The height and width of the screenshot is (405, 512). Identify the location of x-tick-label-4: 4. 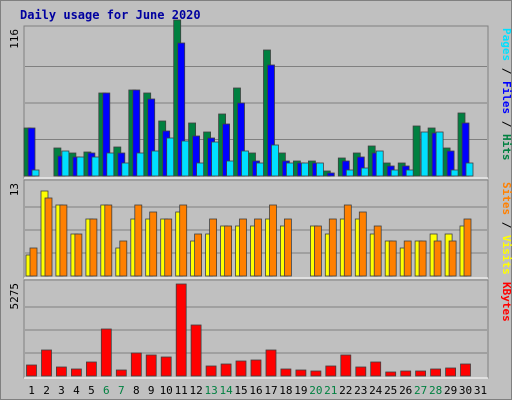
(76, 390).